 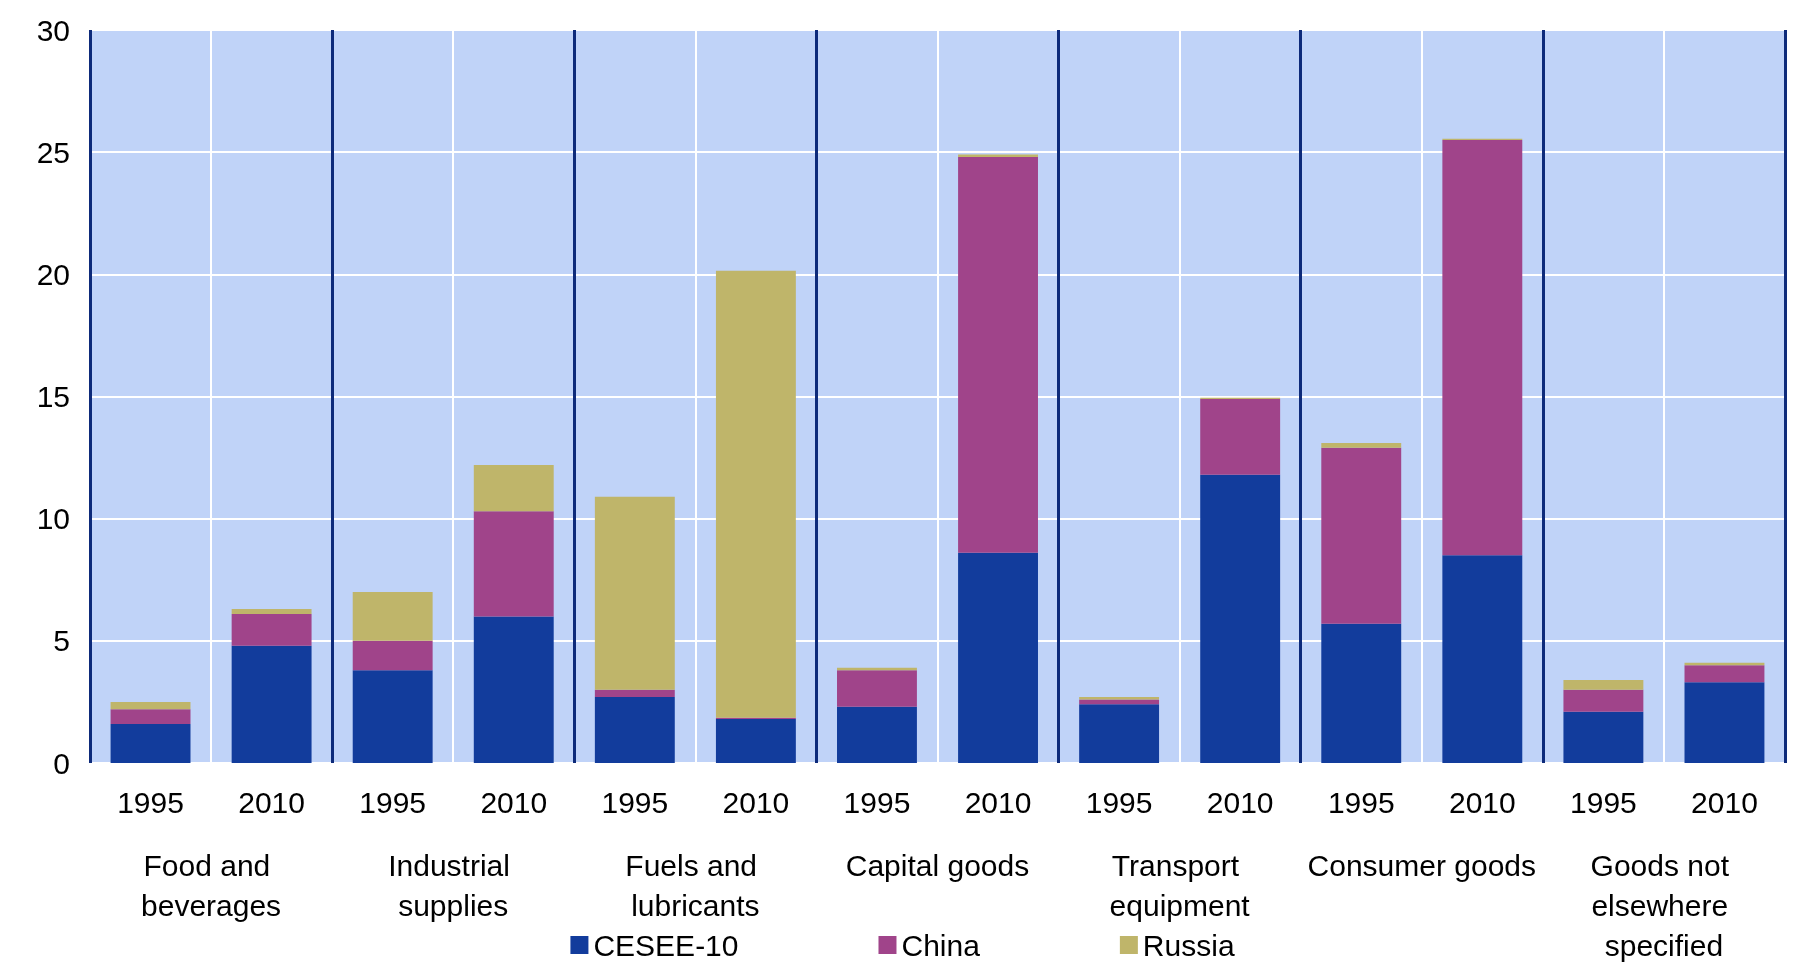 What do you see at coordinates (453, 885) in the screenshot?
I see `text: Industrial supplies` at bounding box center [453, 885].